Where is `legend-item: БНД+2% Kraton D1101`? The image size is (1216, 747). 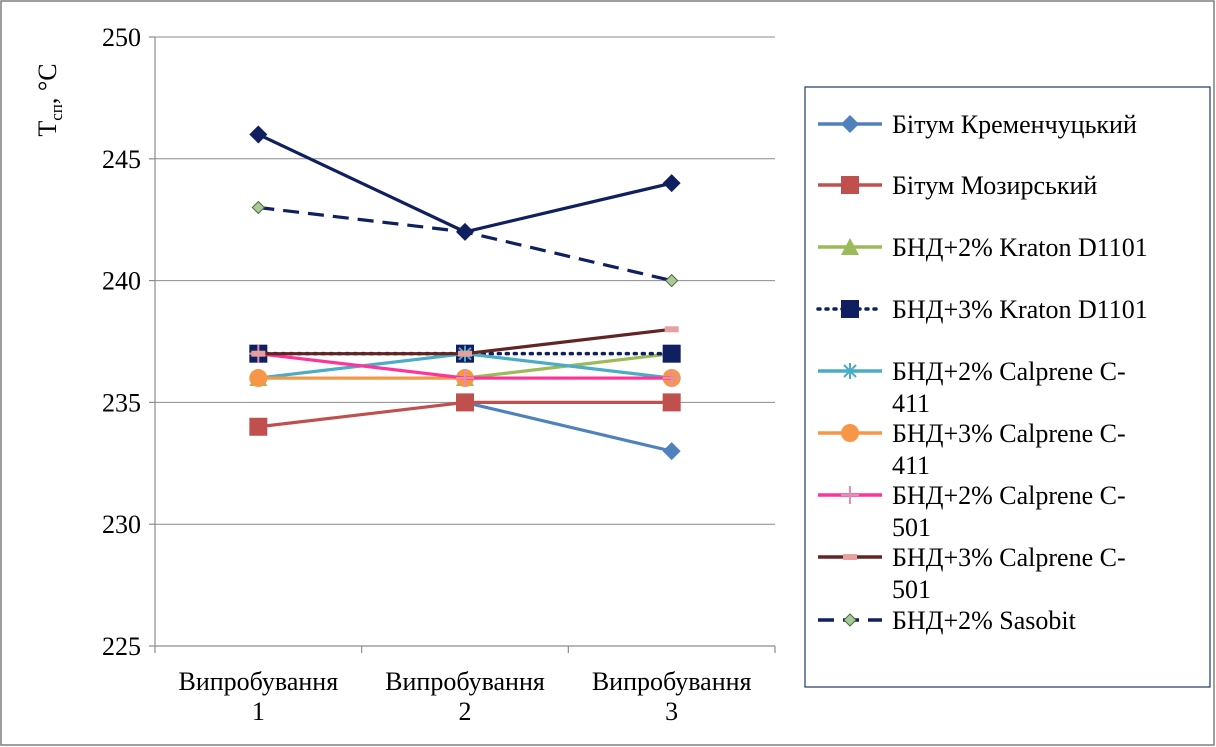
legend-item: БНД+2% Kraton D1101 is located at coordinates (983, 247).